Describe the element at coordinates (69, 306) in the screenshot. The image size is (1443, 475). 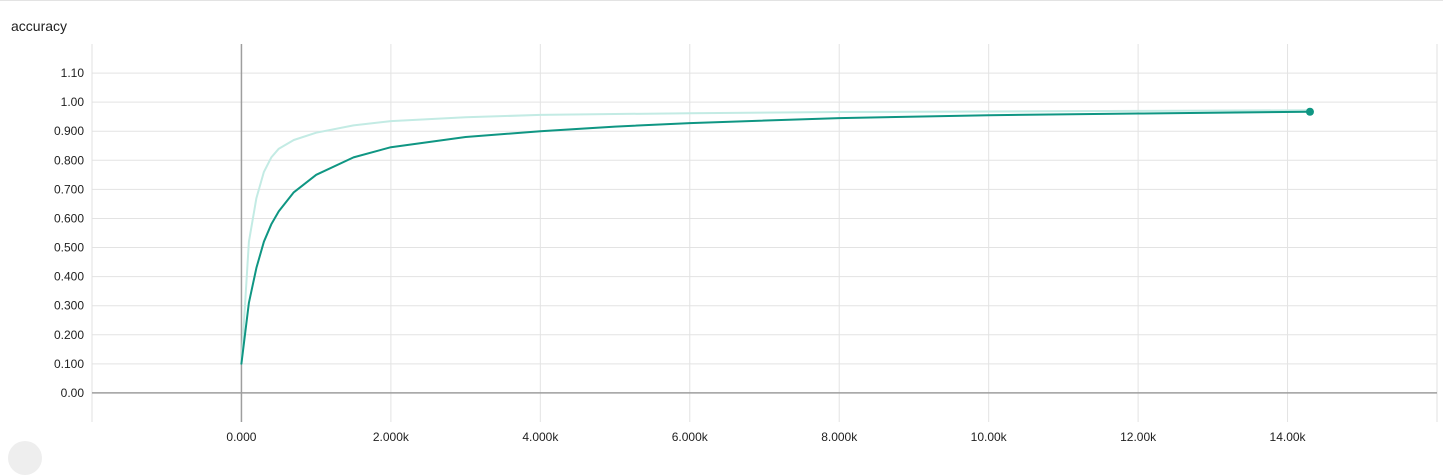
I see `y-tick-label: 0.300` at that location.